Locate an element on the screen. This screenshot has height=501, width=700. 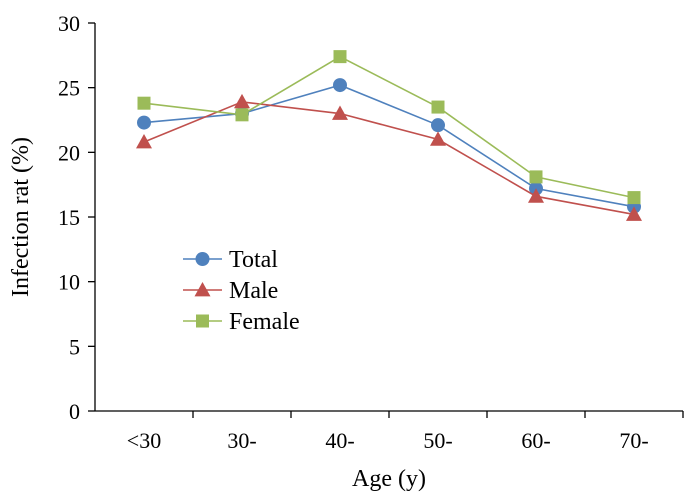
y-axis-title: Infection rat (%) is located at coordinates (21, 217).